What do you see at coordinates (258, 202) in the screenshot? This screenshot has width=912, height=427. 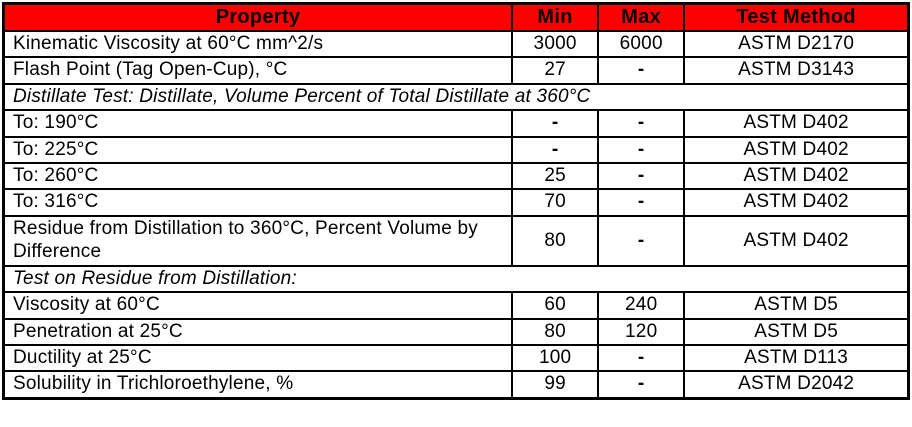 I see `property-cell: To: 316°C` at bounding box center [258, 202].